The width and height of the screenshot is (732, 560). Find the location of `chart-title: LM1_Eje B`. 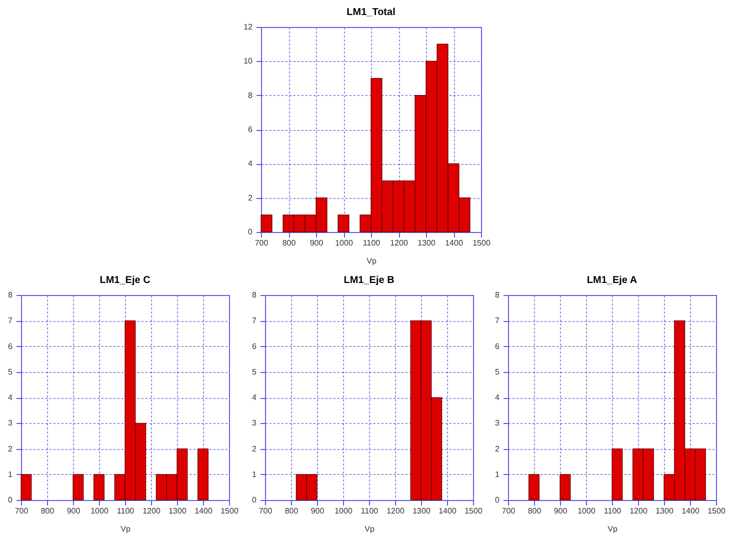

chart-title: LM1_Eje B is located at coordinates (368, 280).